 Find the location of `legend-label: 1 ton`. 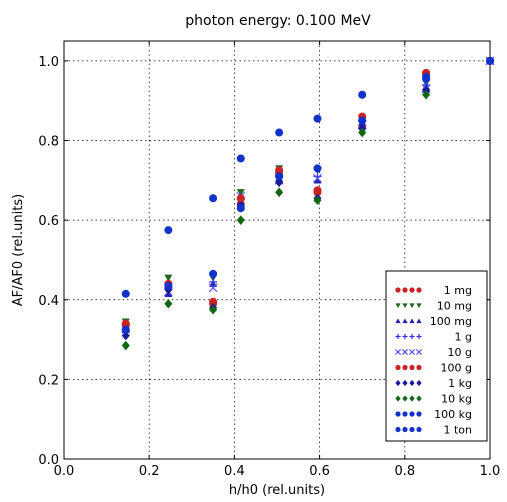

legend-label: 1 ton is located at coordinates (457, 430).